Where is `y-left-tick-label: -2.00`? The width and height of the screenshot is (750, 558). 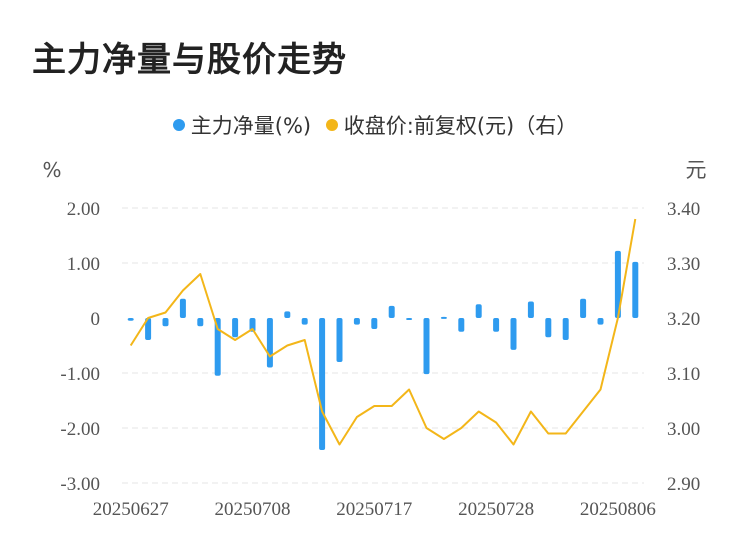
y-left-tick-label: -2.00 is located at coordinates (80, 429).